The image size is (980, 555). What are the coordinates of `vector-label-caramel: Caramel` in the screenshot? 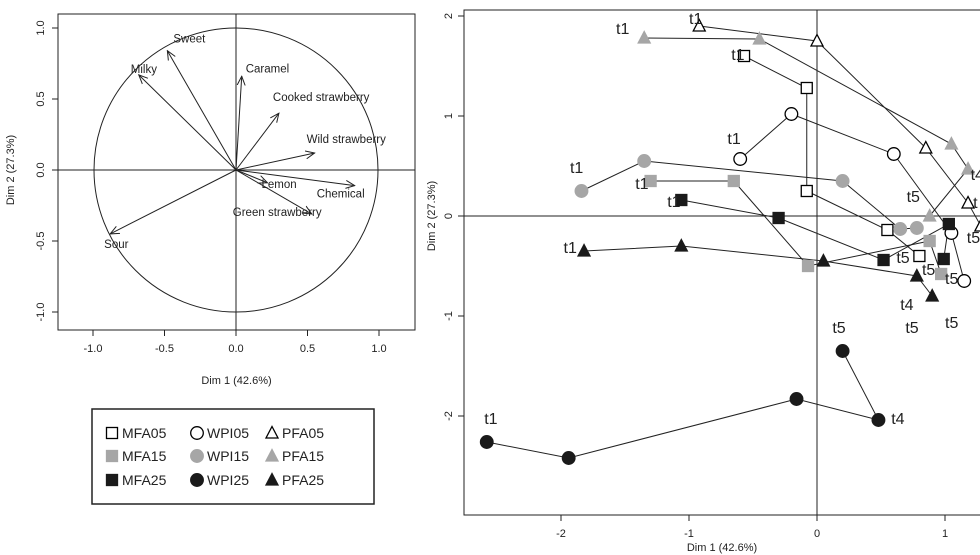 It's located at (267, 69).